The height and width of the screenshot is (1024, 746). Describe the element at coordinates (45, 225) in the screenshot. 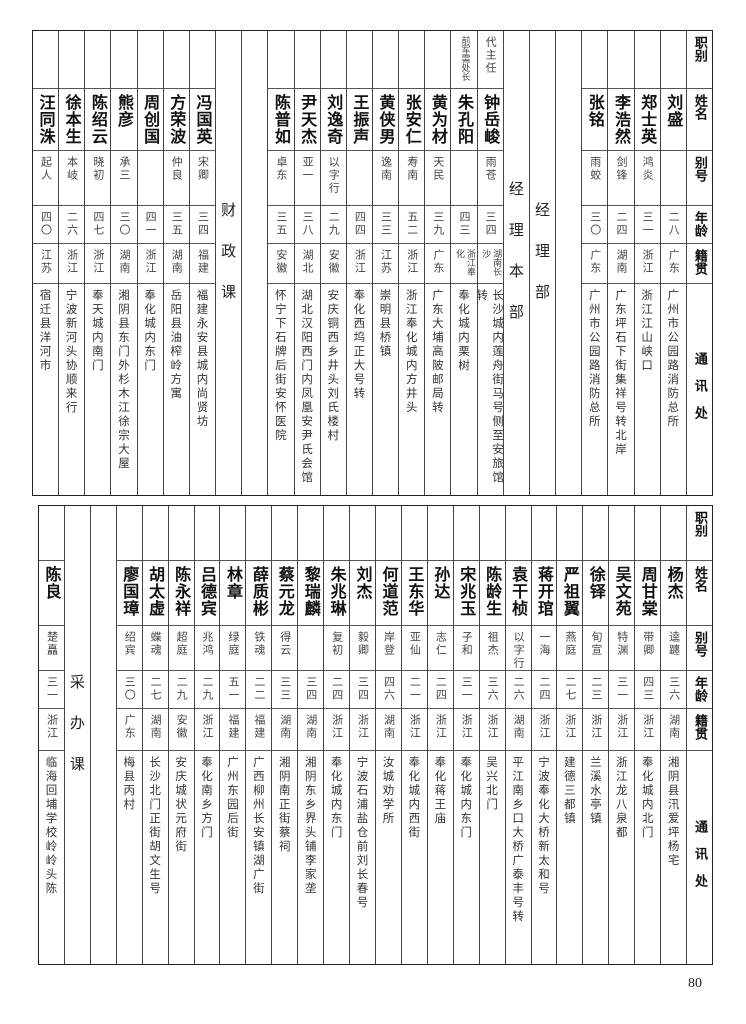

I see `person-age-cell: 四〇` at that location.